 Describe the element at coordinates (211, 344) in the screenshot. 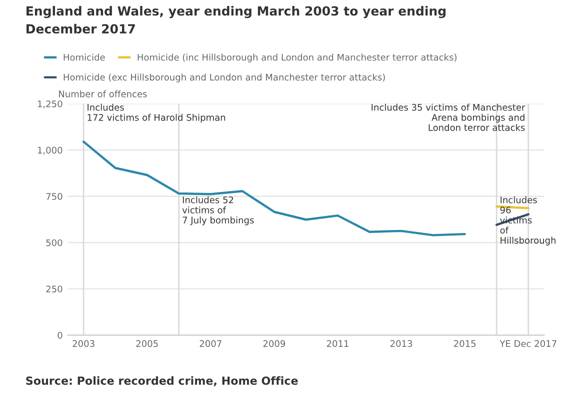

I see `x-tick-label: 2007` at that location.